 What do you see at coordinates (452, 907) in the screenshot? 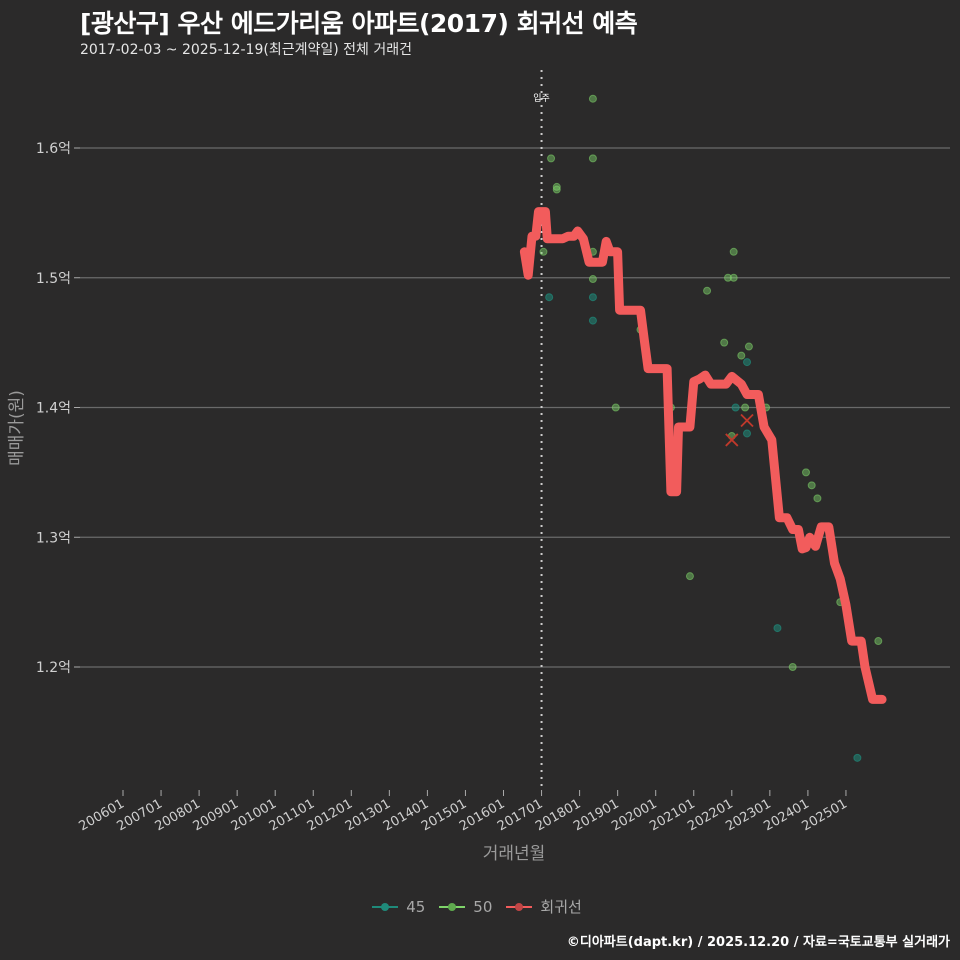
I see `legend-key-50-icon` at bounding box center [452, 907].